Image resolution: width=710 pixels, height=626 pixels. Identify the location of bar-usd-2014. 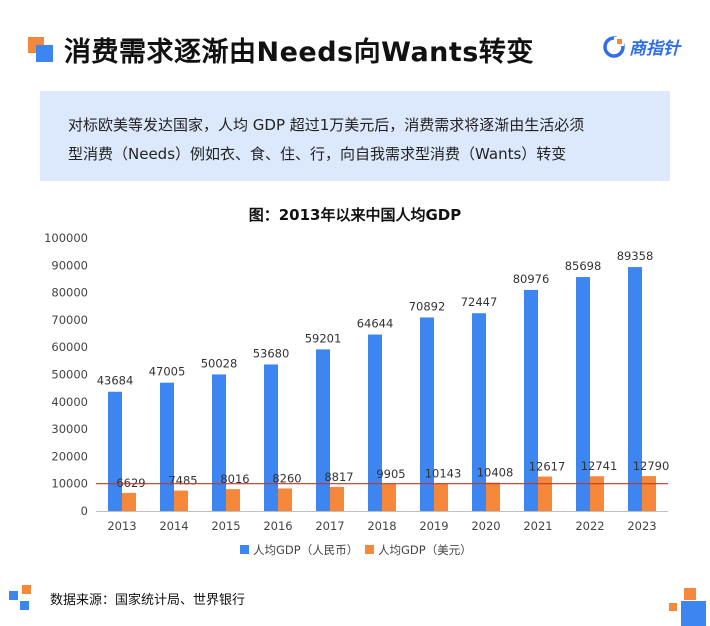
(181, 500).